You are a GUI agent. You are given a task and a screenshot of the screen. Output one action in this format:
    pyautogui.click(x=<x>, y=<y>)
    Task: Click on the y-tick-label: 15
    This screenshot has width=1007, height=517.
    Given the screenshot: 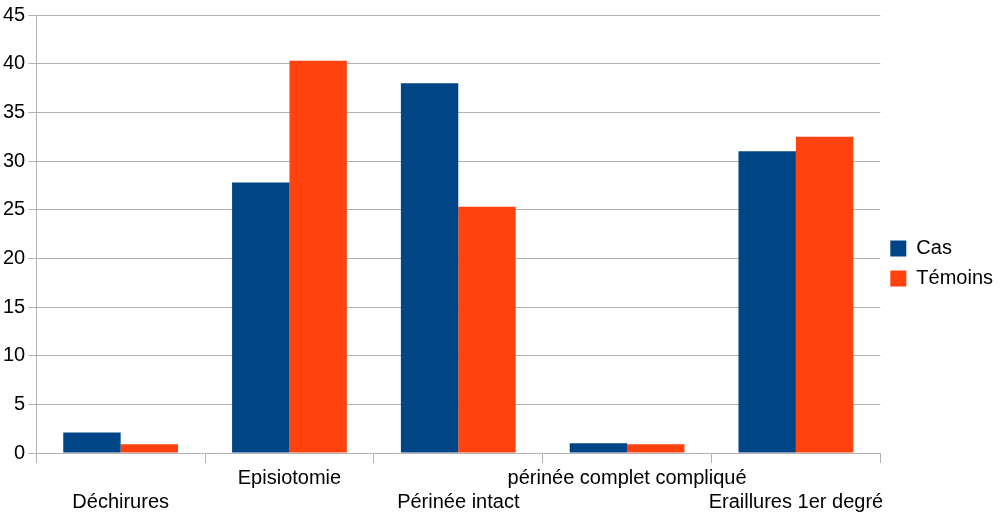 What is the action you would take?
    pyautogui.click(x=14, y=305)
    